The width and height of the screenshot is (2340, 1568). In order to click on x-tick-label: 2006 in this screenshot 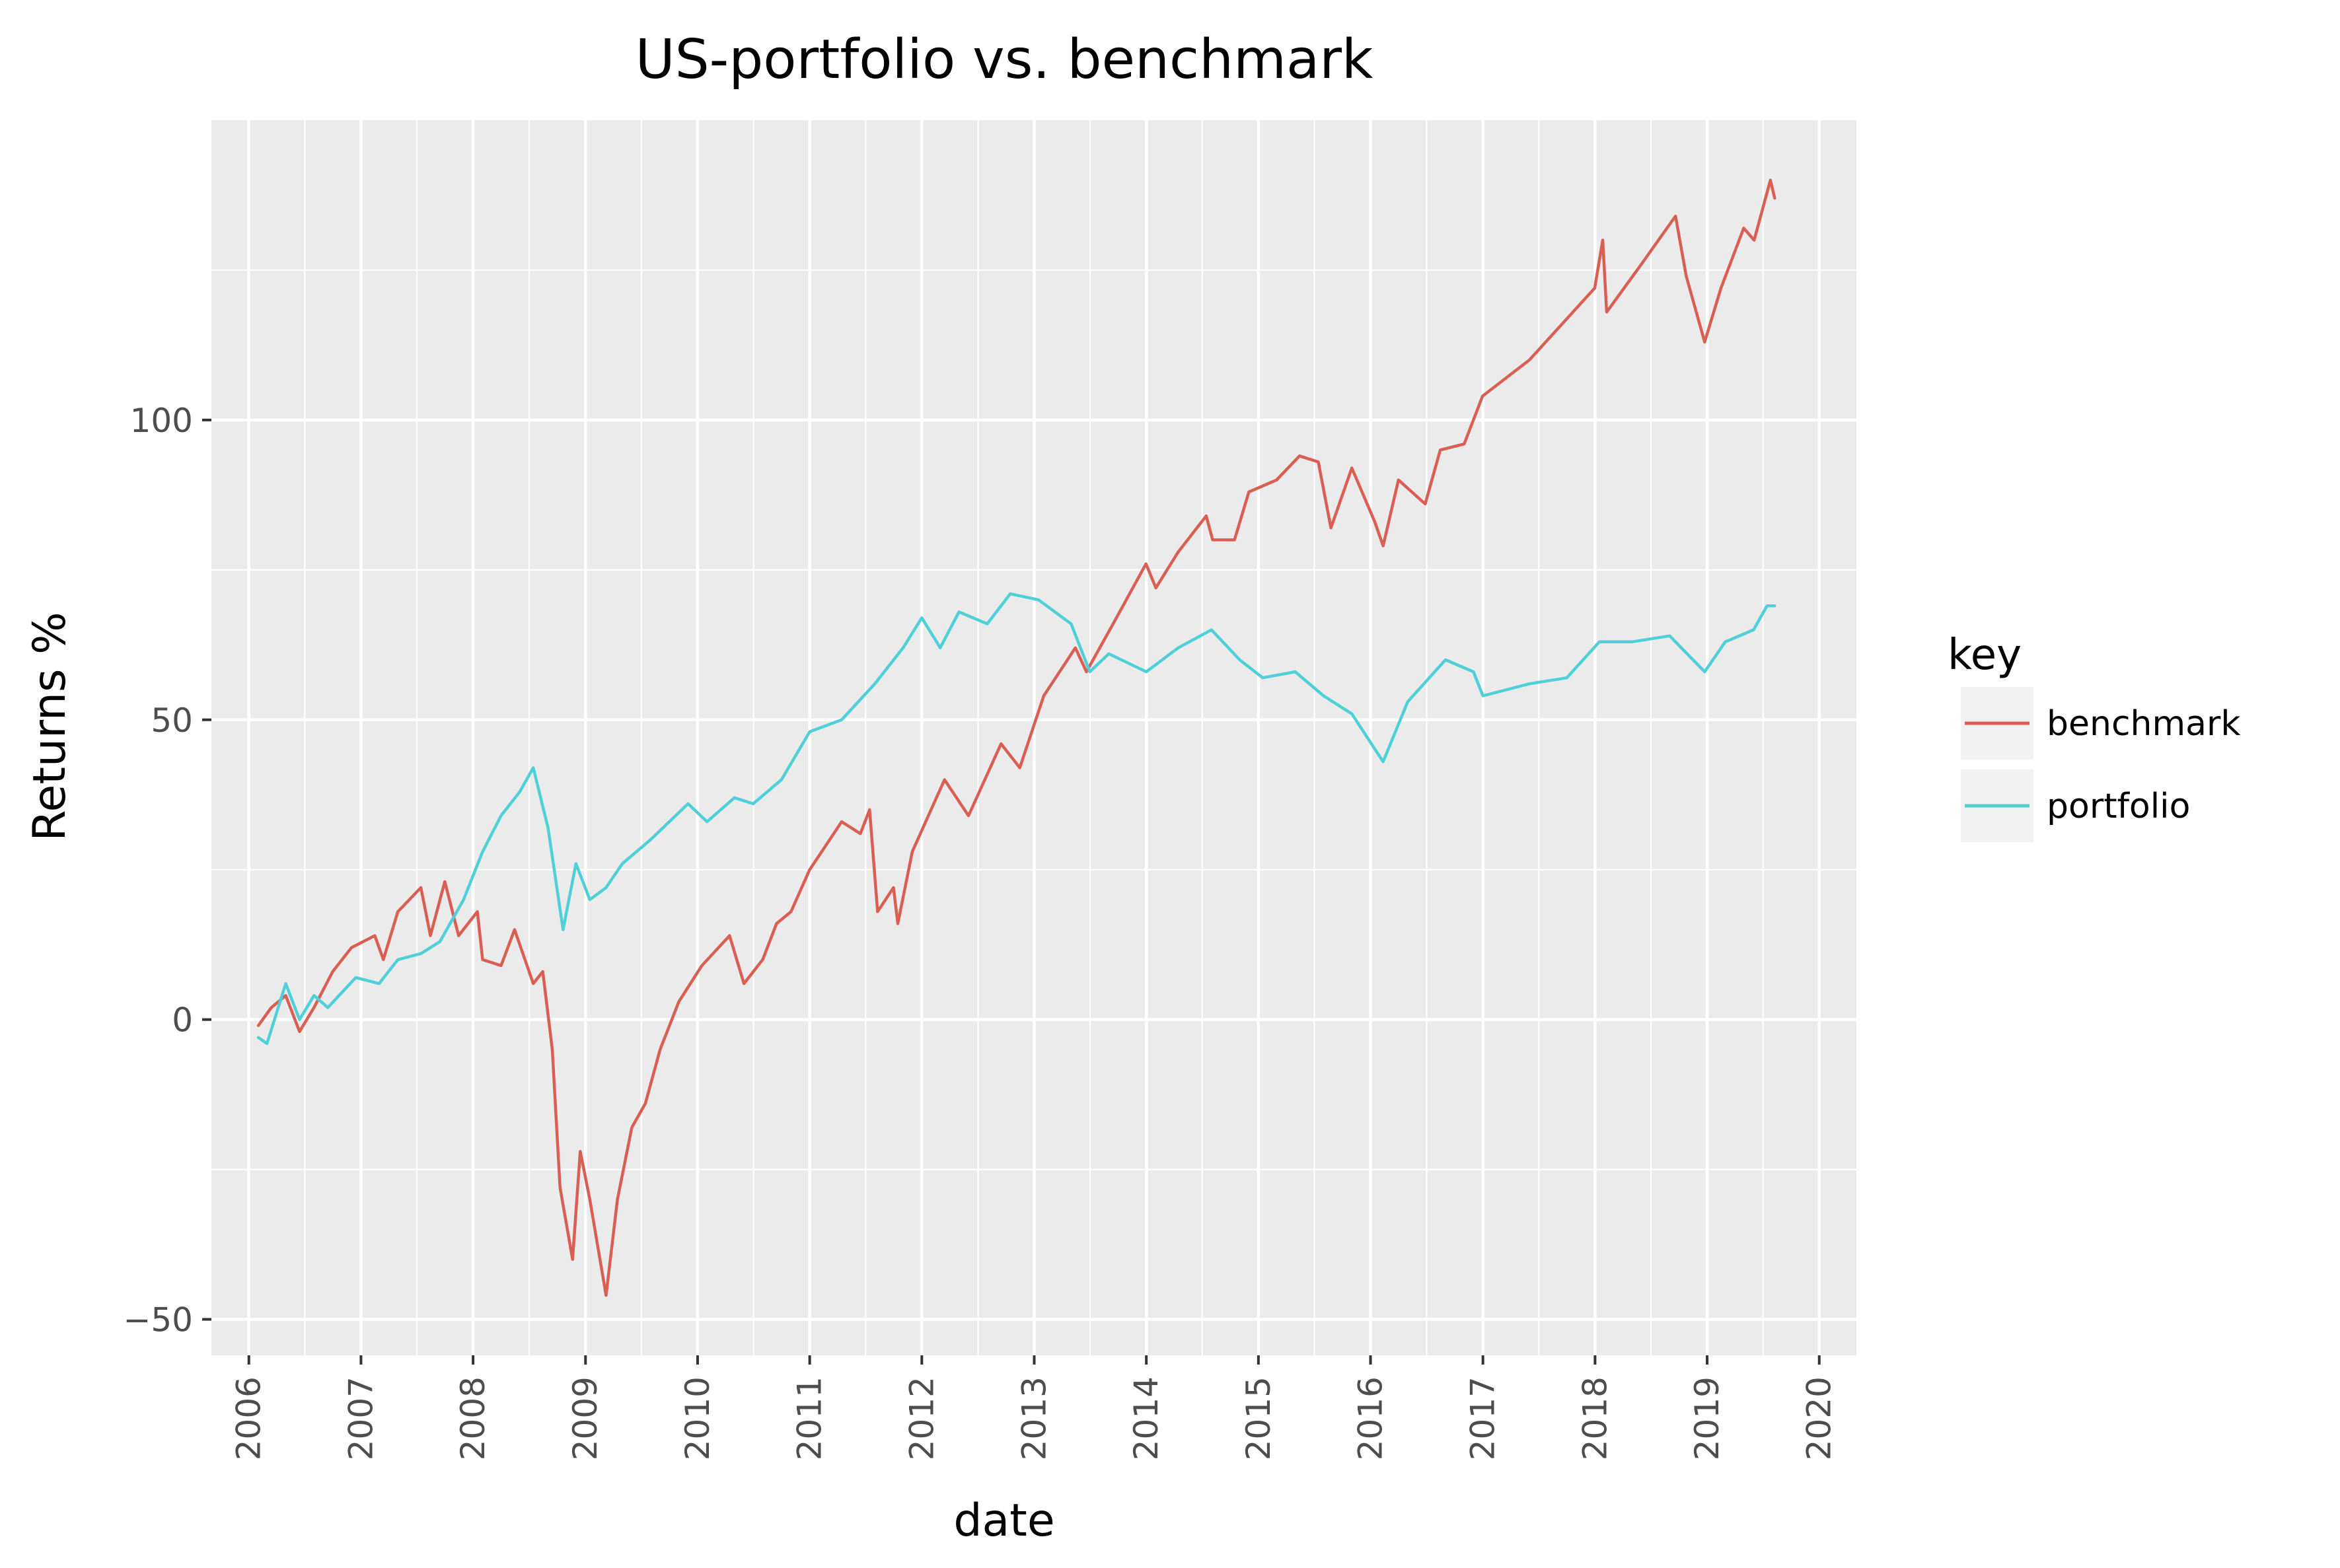, I will do `click(249, 1418)`.